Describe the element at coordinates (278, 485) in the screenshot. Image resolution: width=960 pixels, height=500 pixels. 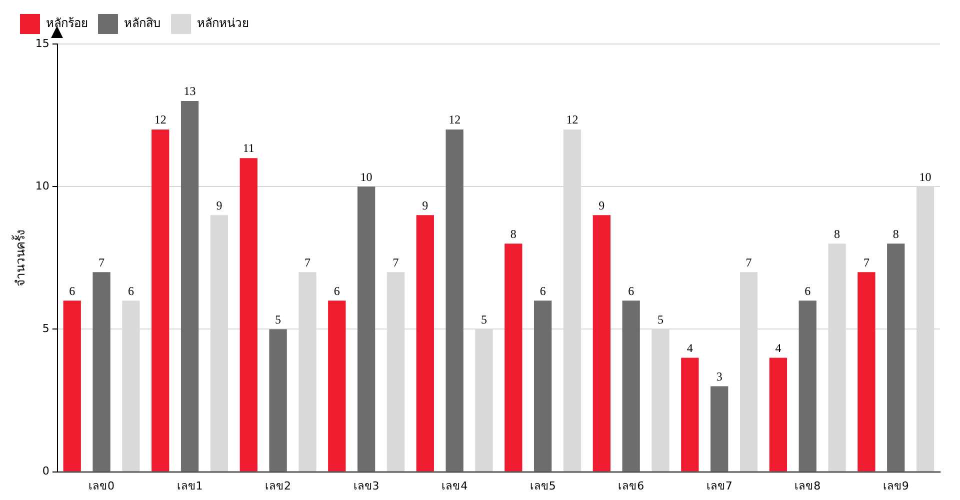
I see `x-tick-label: เลข2` at that location.